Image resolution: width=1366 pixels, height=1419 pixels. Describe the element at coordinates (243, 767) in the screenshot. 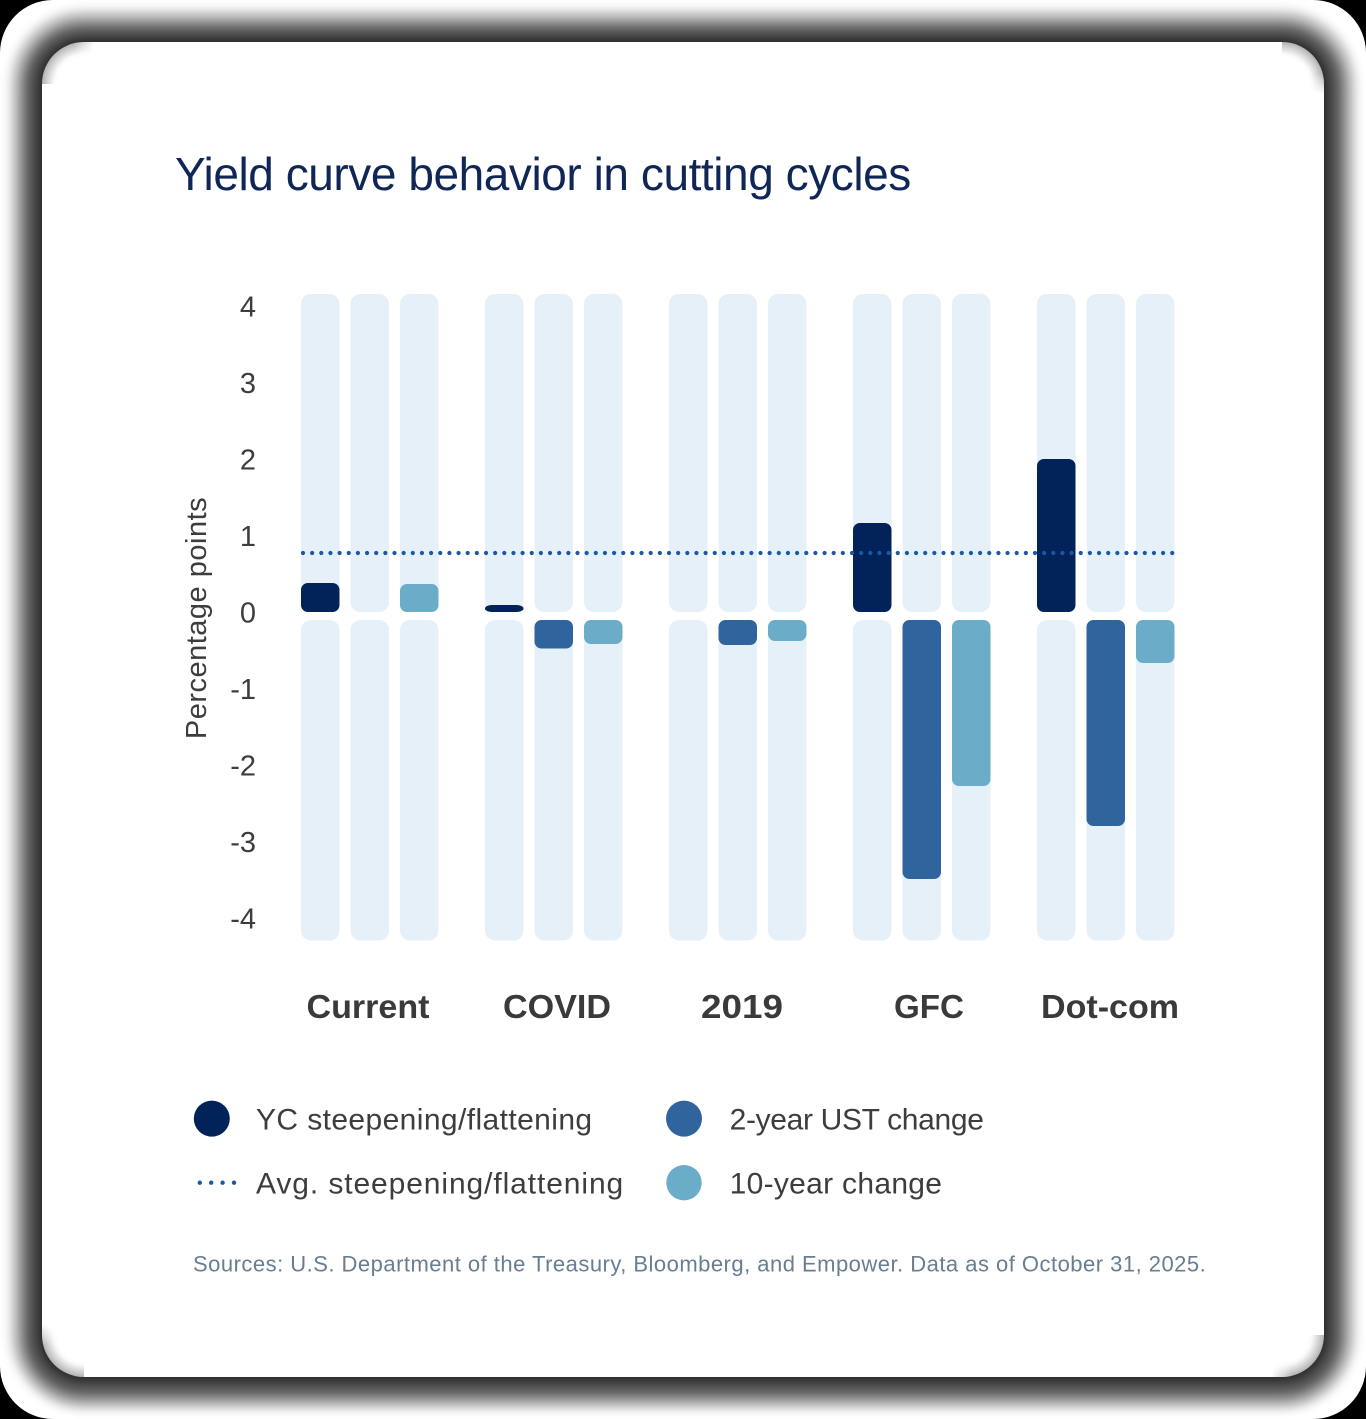

I see `svg-text: -2` at that location.